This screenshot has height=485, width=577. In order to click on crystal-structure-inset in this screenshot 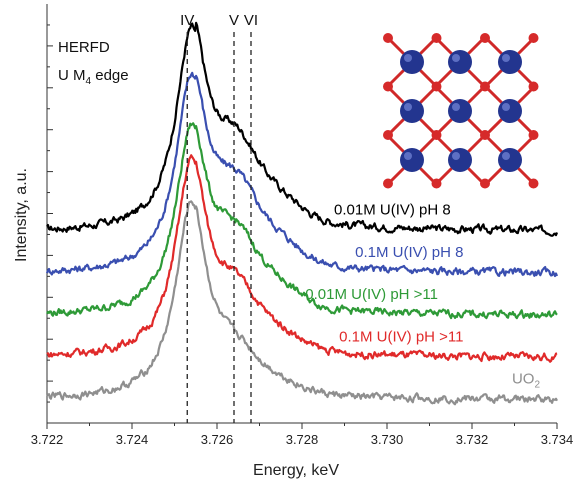, I will do `click(461, 111)`.